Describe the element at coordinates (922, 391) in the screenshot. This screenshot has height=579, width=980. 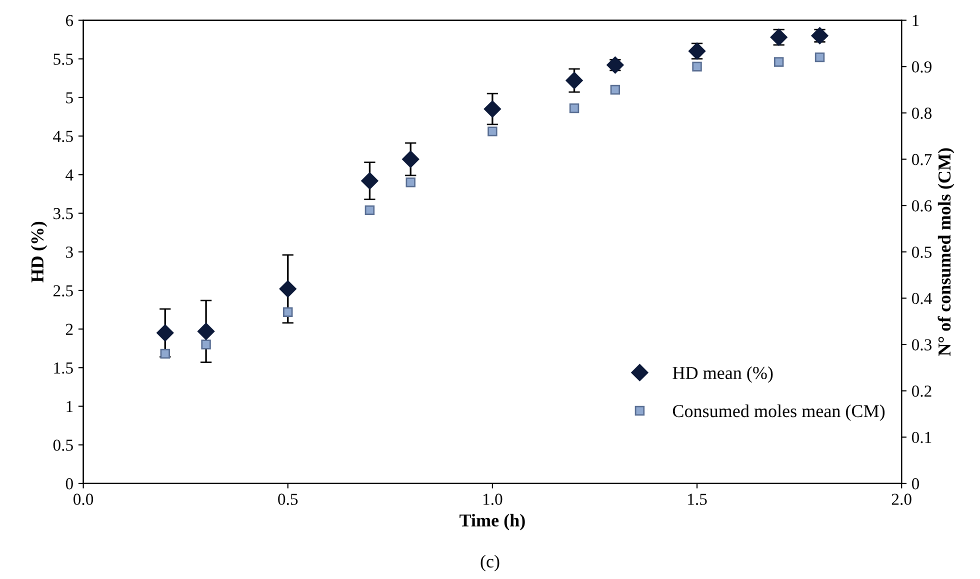
I see `y2-tick-label: 0.2` at that location.